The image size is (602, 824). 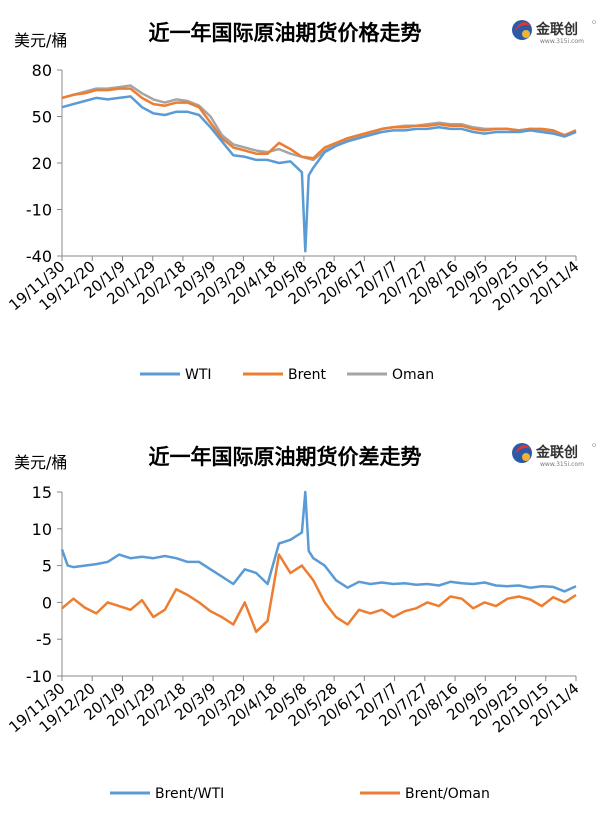 What do you see at coordinates (319, 593) in the screenshot?
I see `series-line-brent-oman` at bounding box center [319, 593].